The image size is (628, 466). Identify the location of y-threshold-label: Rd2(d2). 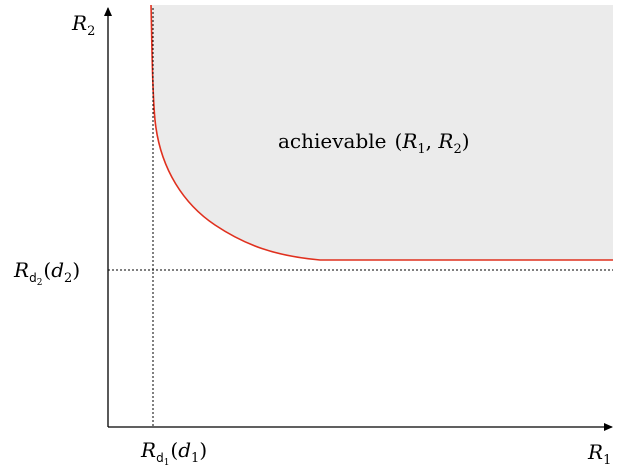
(46, 273).